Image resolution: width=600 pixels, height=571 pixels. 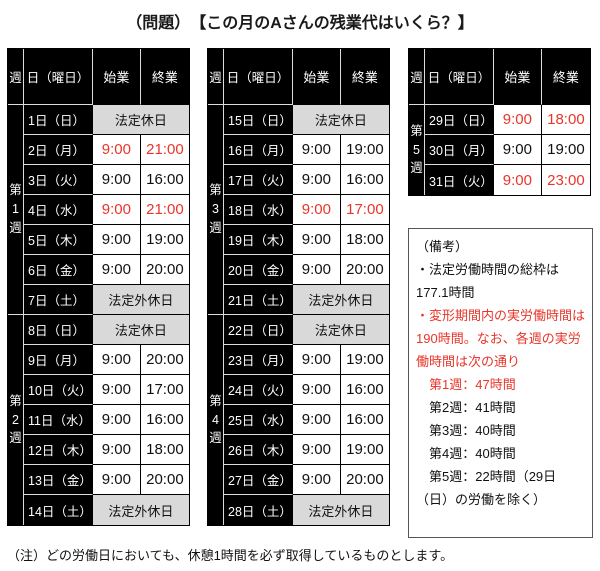 What do you see at coordinates (16, 420) in the screenshot?
I see `week-cell: 第 2 週` at bounding box center [16, 420].